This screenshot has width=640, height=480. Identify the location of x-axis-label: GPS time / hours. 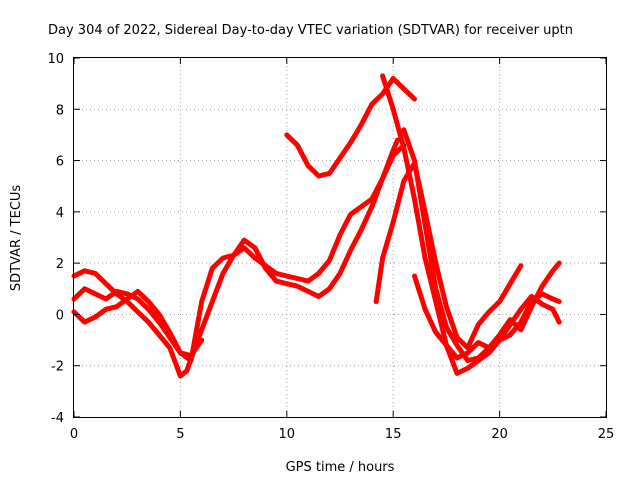
(340, 467).